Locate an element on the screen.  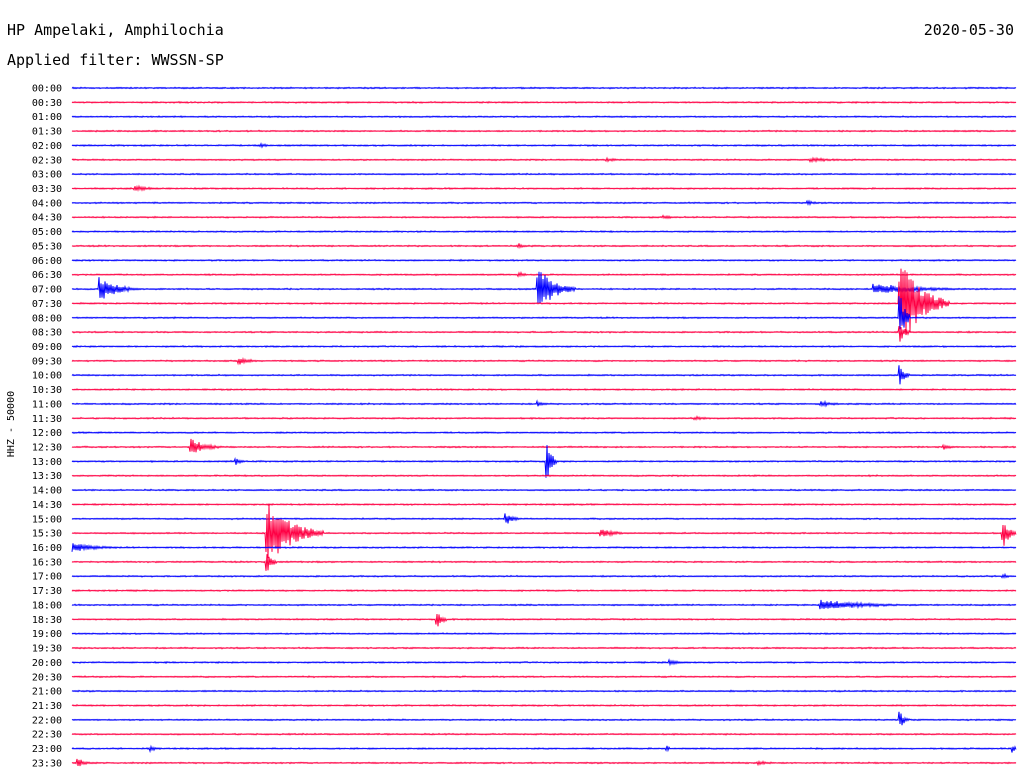
time-tick-label: 01:30 is located at coordinates (47, 132).